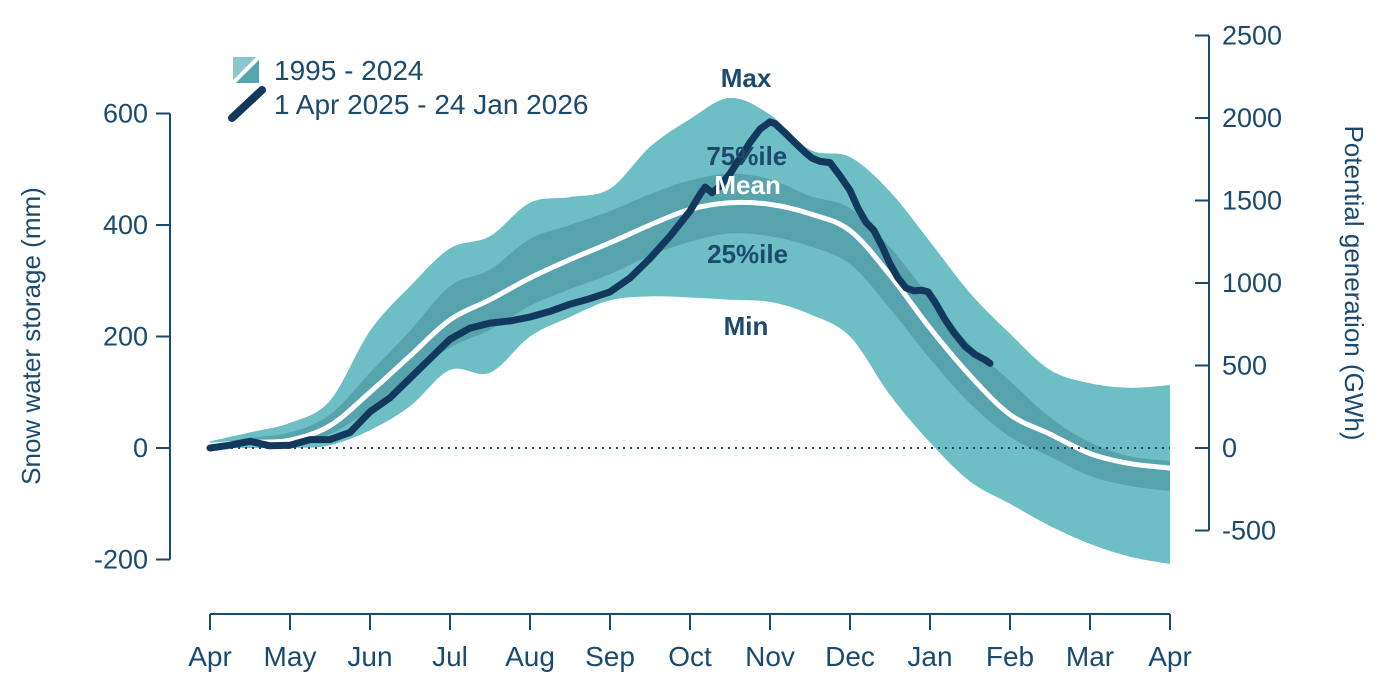  Describe the element at coordinates (450, 656) in the screenshot. I see `x-axis-month-label: Jul` at that location.